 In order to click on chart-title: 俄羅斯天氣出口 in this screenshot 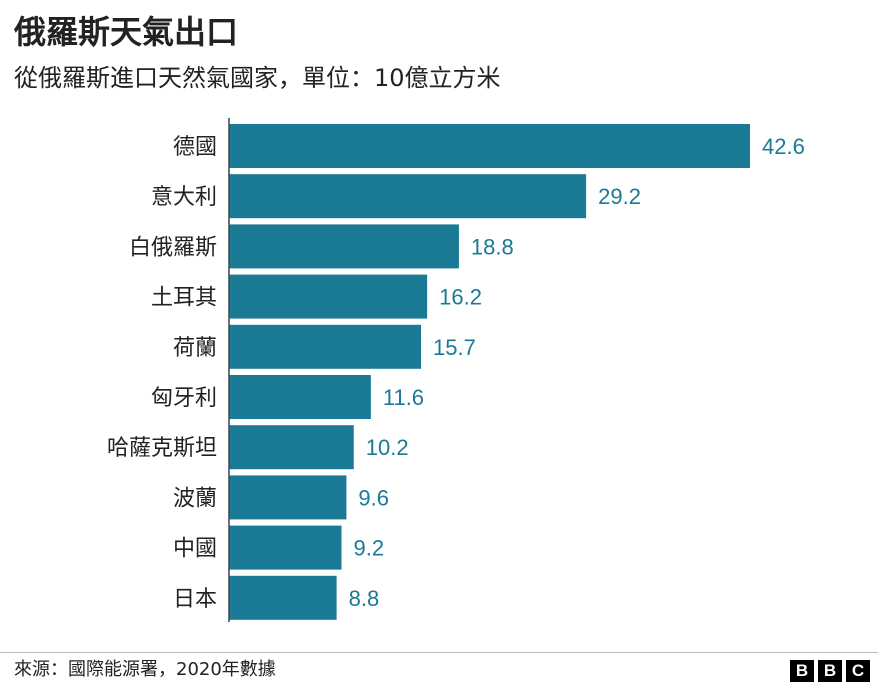, I will do `click(126, 32)`.